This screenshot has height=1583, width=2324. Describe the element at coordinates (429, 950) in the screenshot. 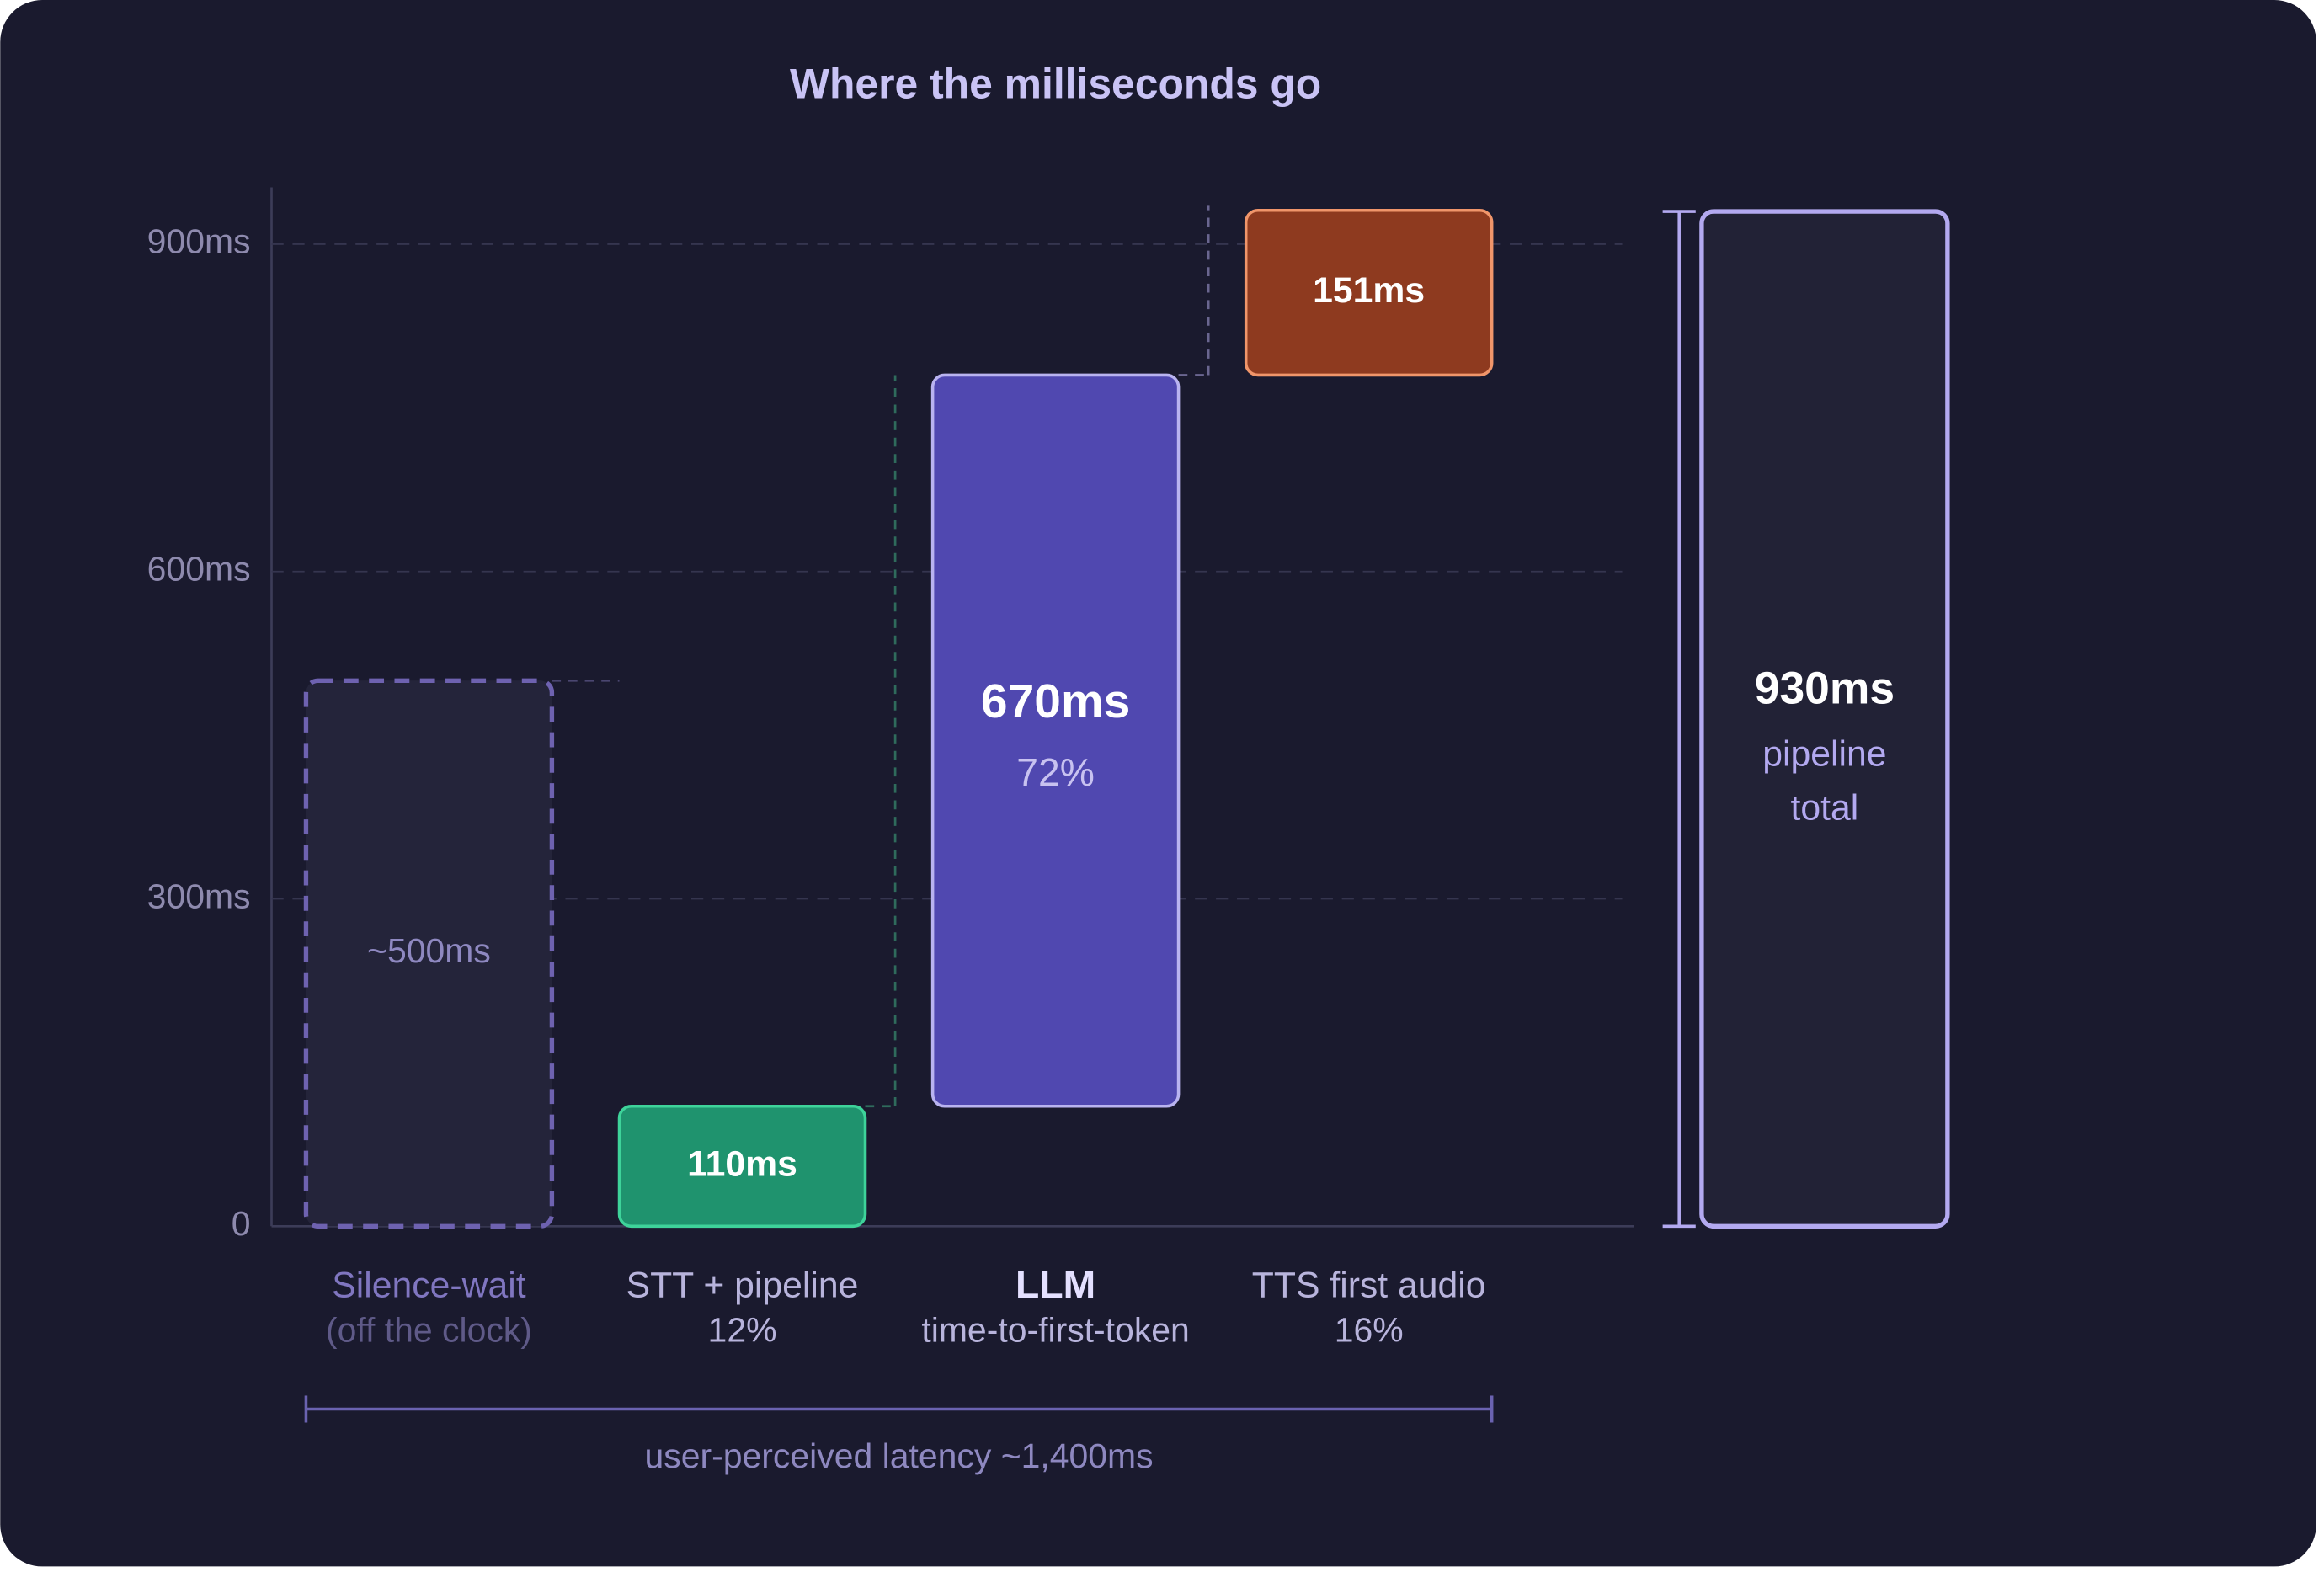

I see `value-label: ~500ms` at that location.